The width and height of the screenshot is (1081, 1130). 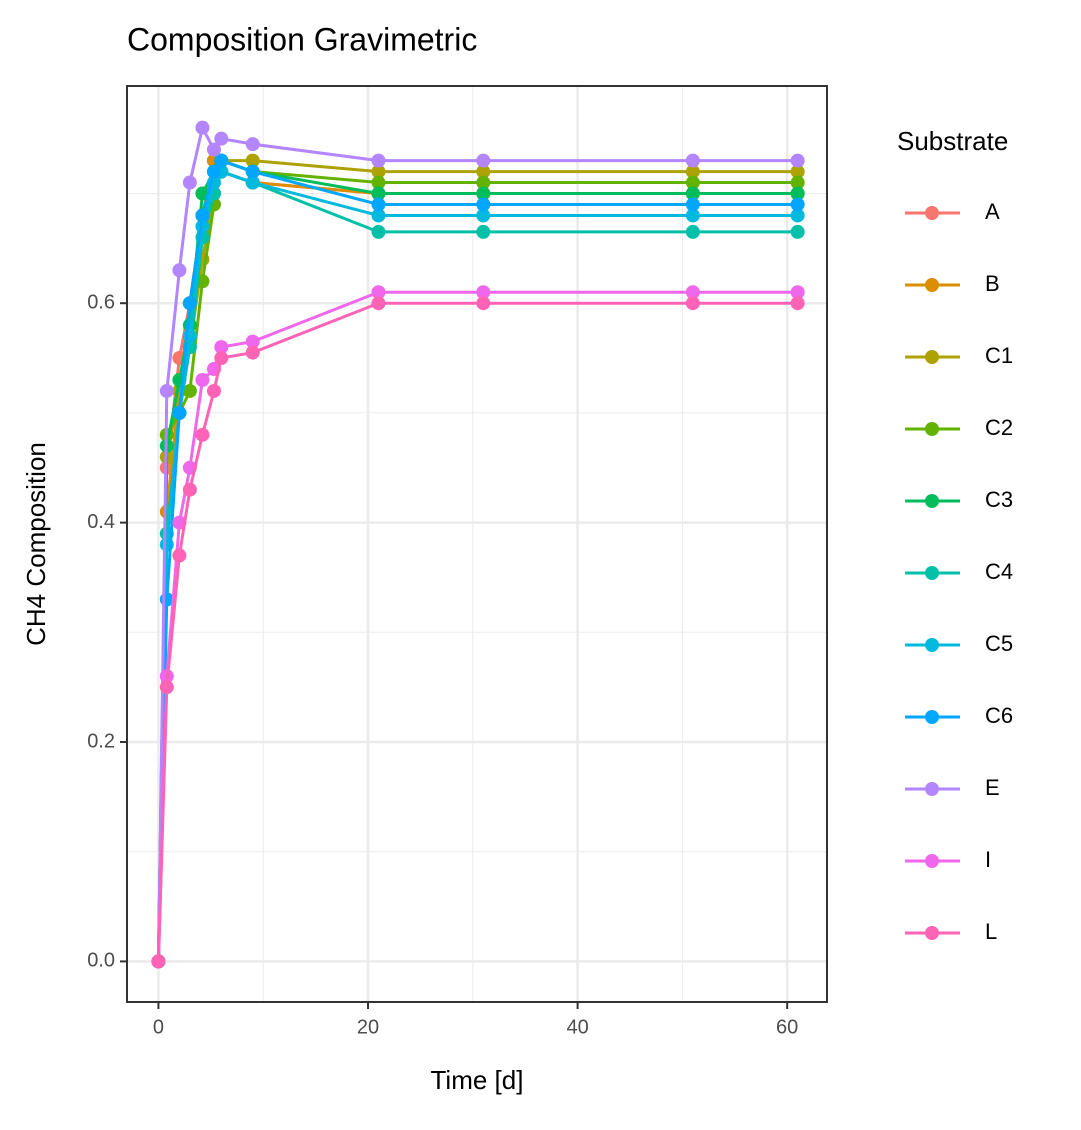 I want to click on chart-title: Composition Gravimetric, so click(x=302, y=39).